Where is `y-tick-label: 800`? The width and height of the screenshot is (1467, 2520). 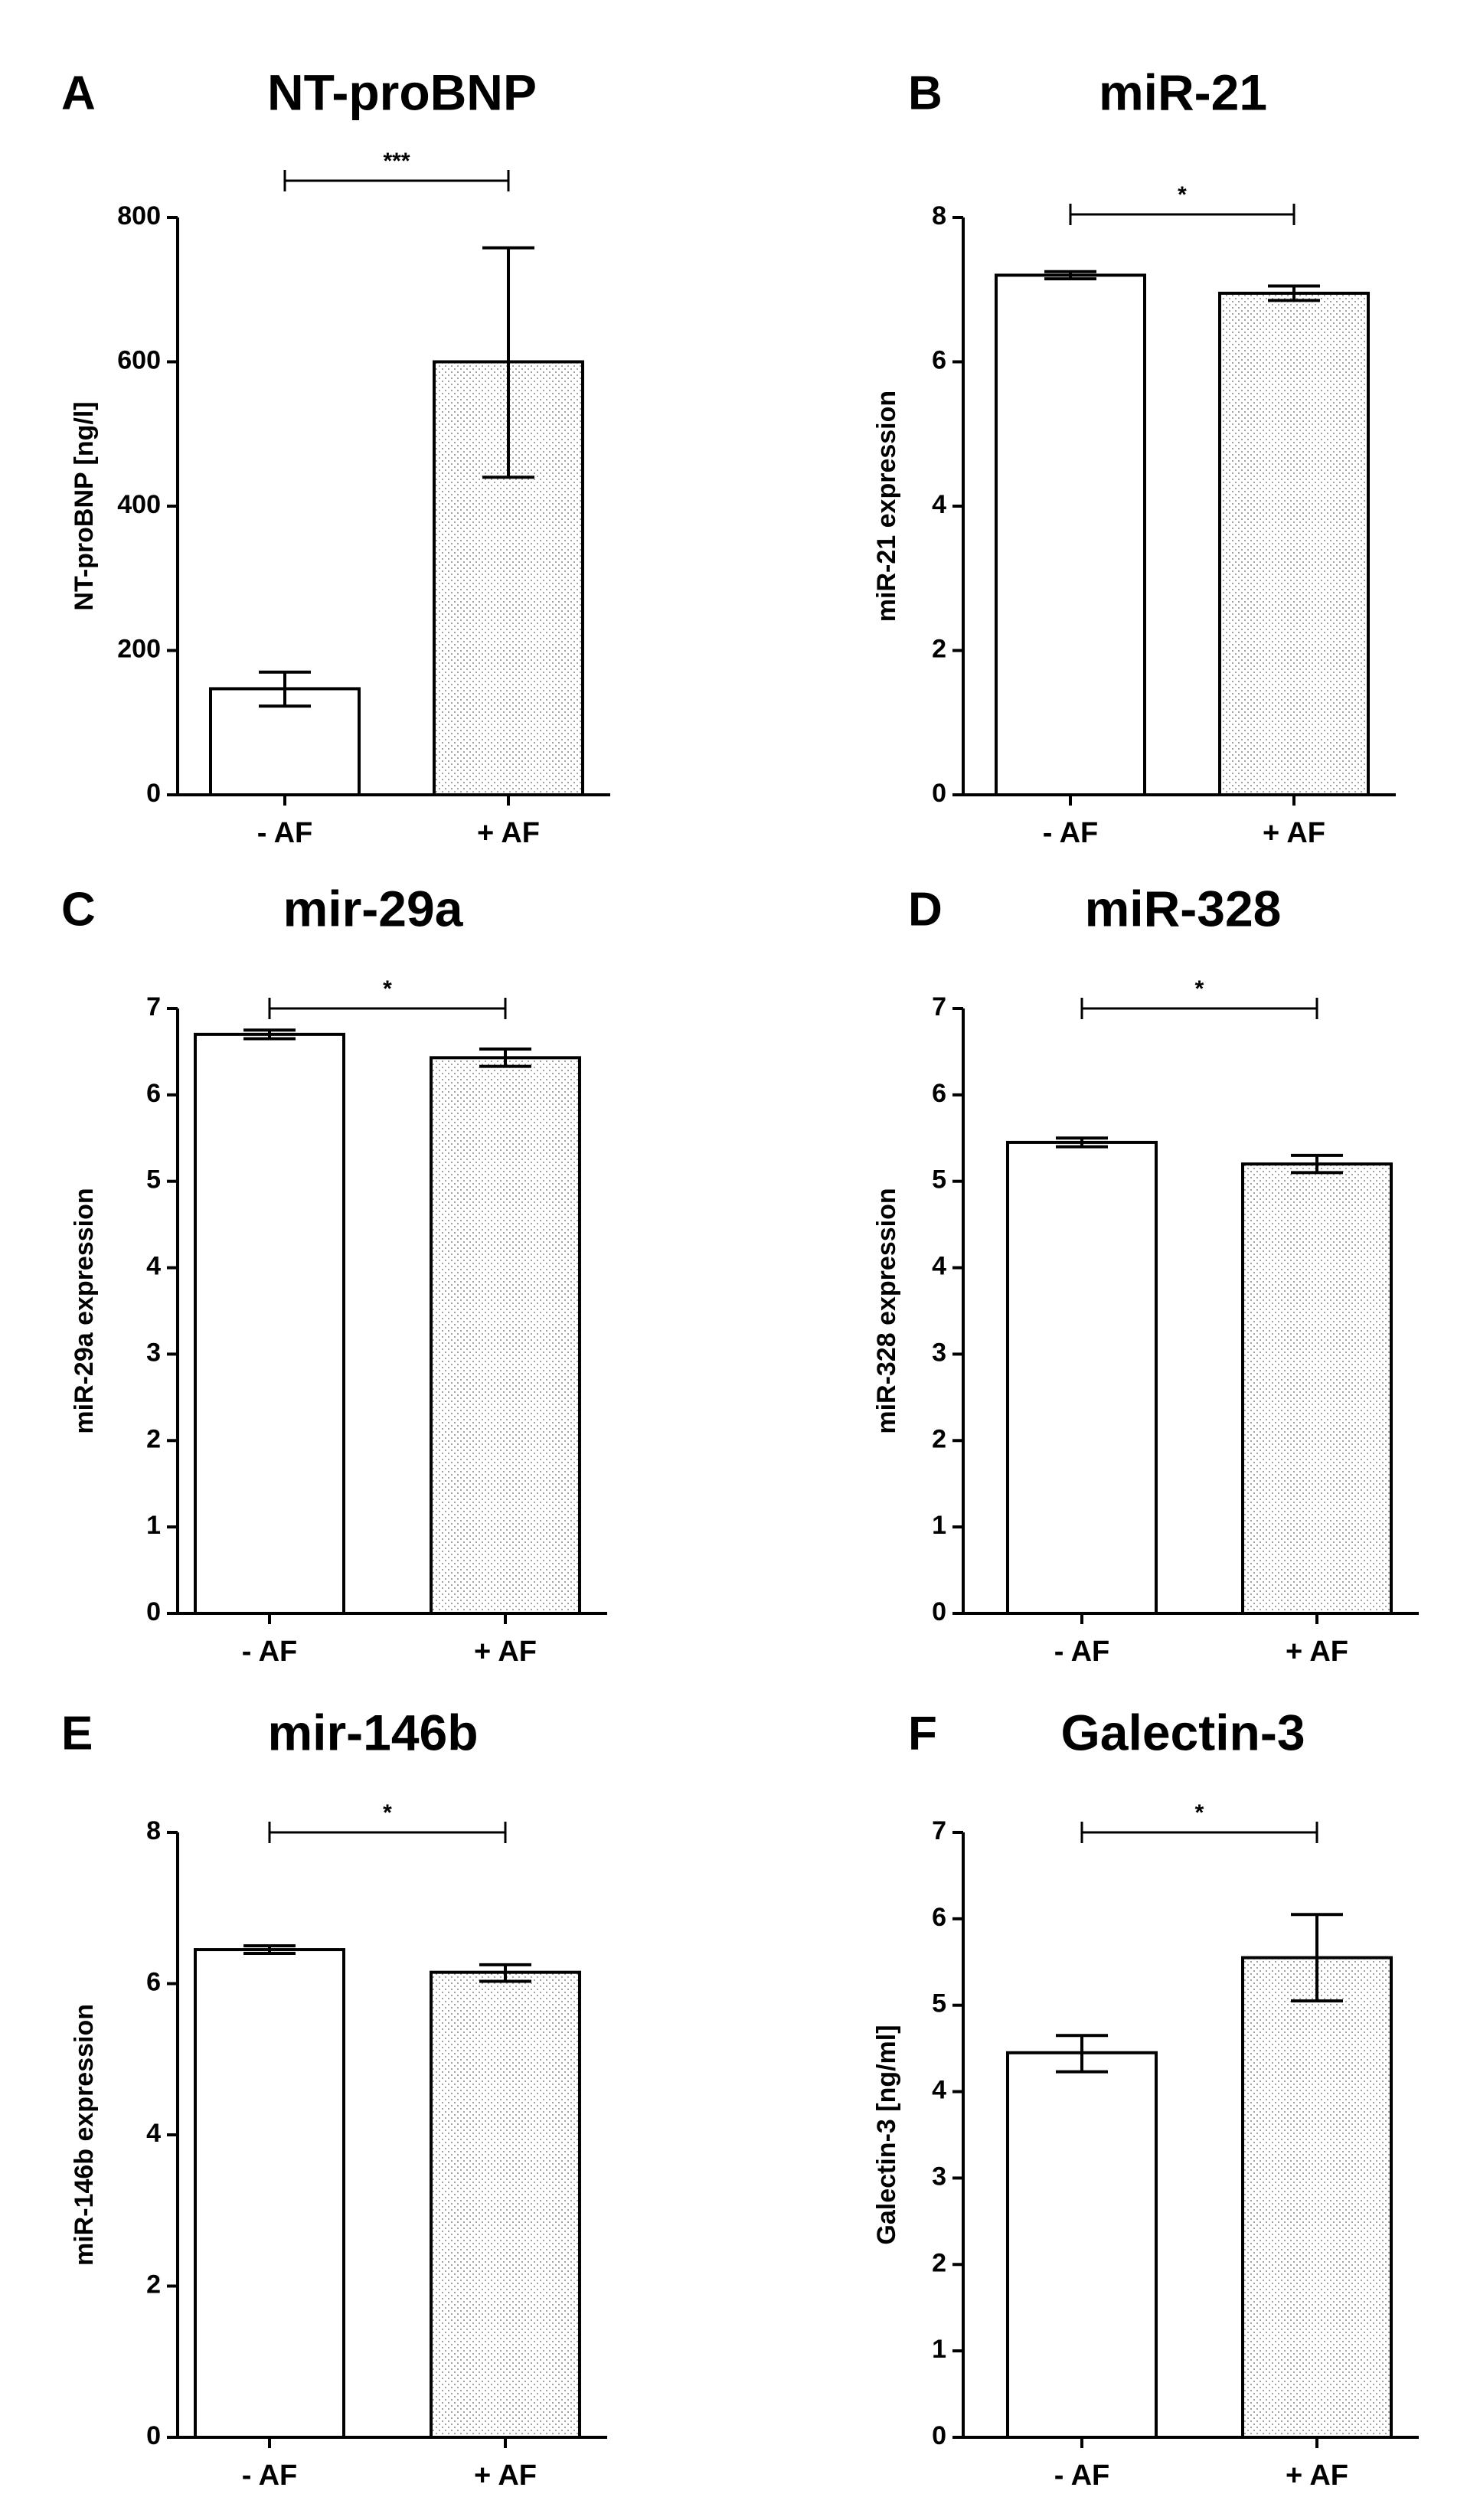
y-tick-label: 800 is located at coordinates (139, 215).